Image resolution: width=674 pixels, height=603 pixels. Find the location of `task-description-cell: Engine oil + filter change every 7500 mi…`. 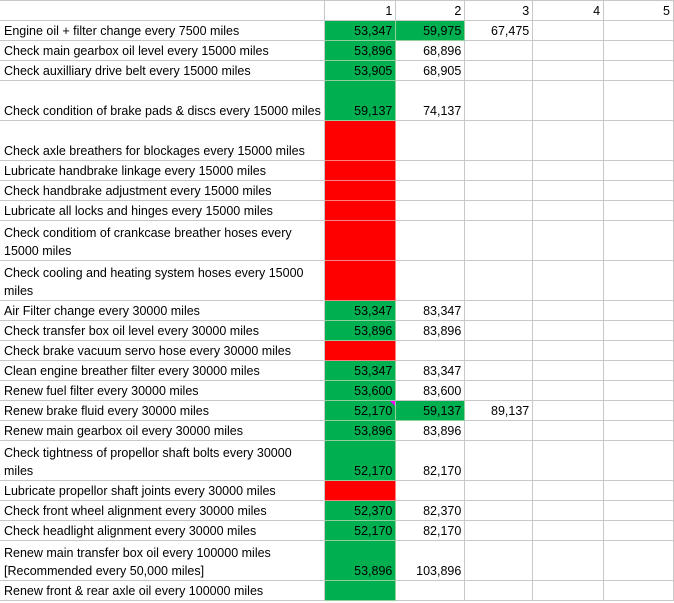

task-description-cell: Engine oil + filter change every 7500 mi… is located at coordinates (163, 30).